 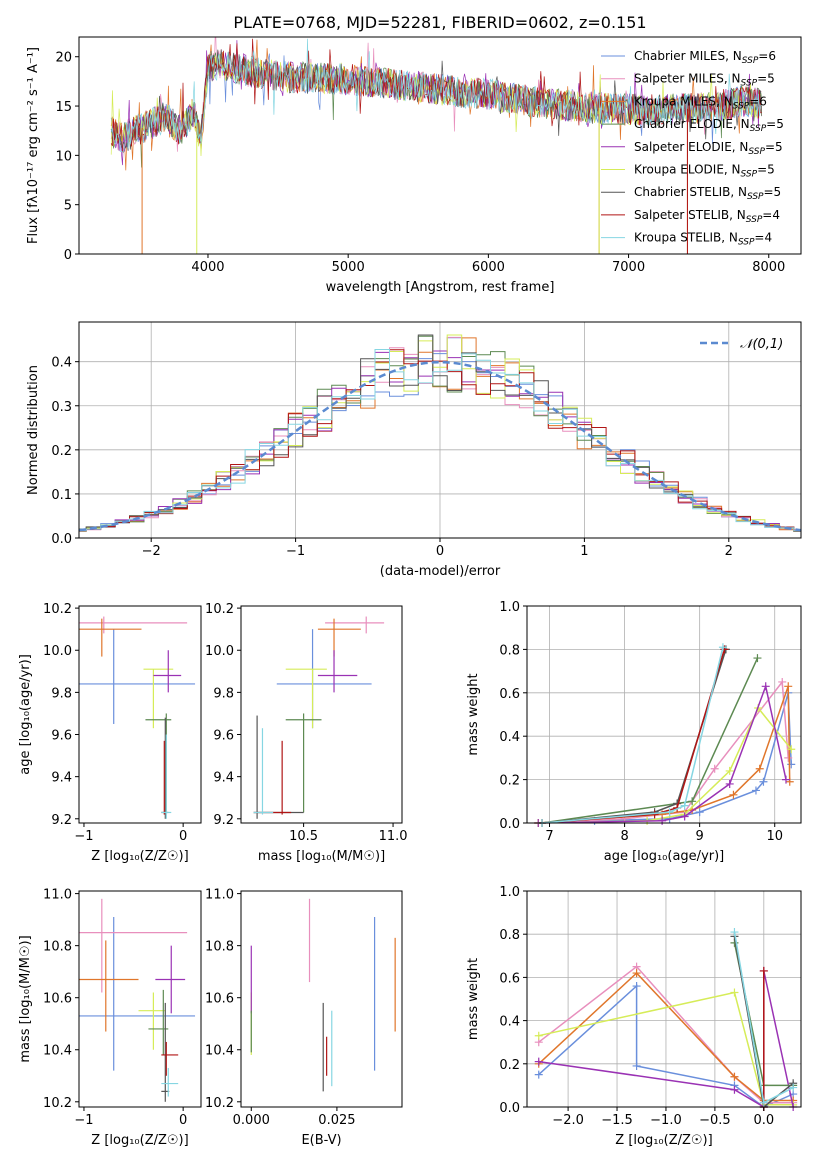 I want to click on x-tick-label: 9, so click(x=700, y=836).